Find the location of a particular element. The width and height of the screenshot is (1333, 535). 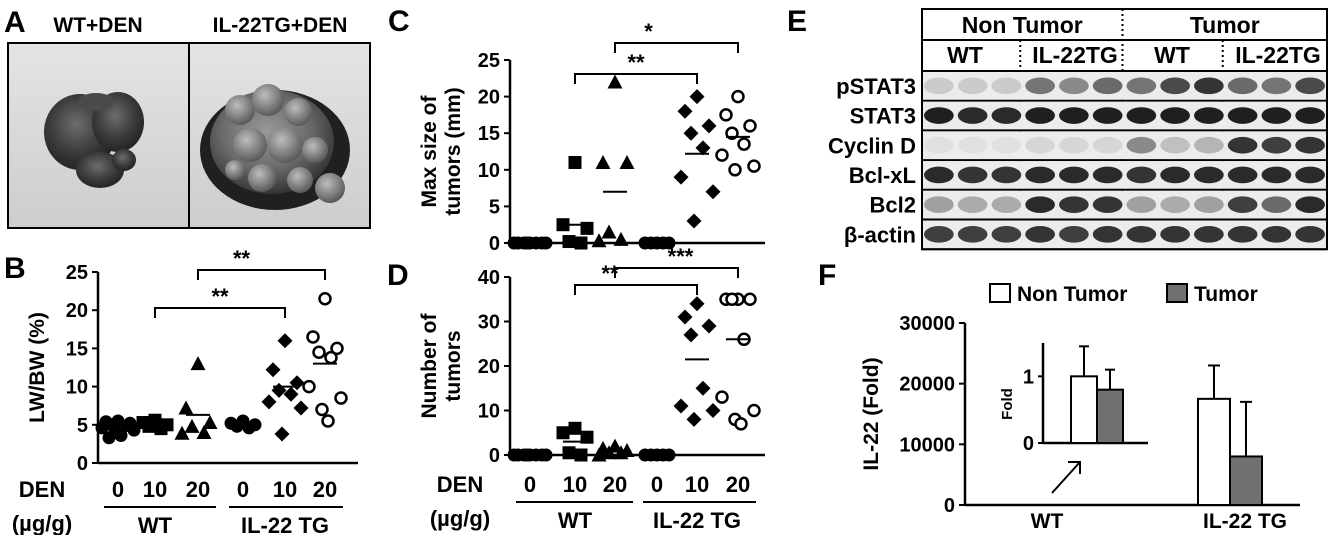

inset-y-axis-title: Fold is located at coordinates (1007, 404).